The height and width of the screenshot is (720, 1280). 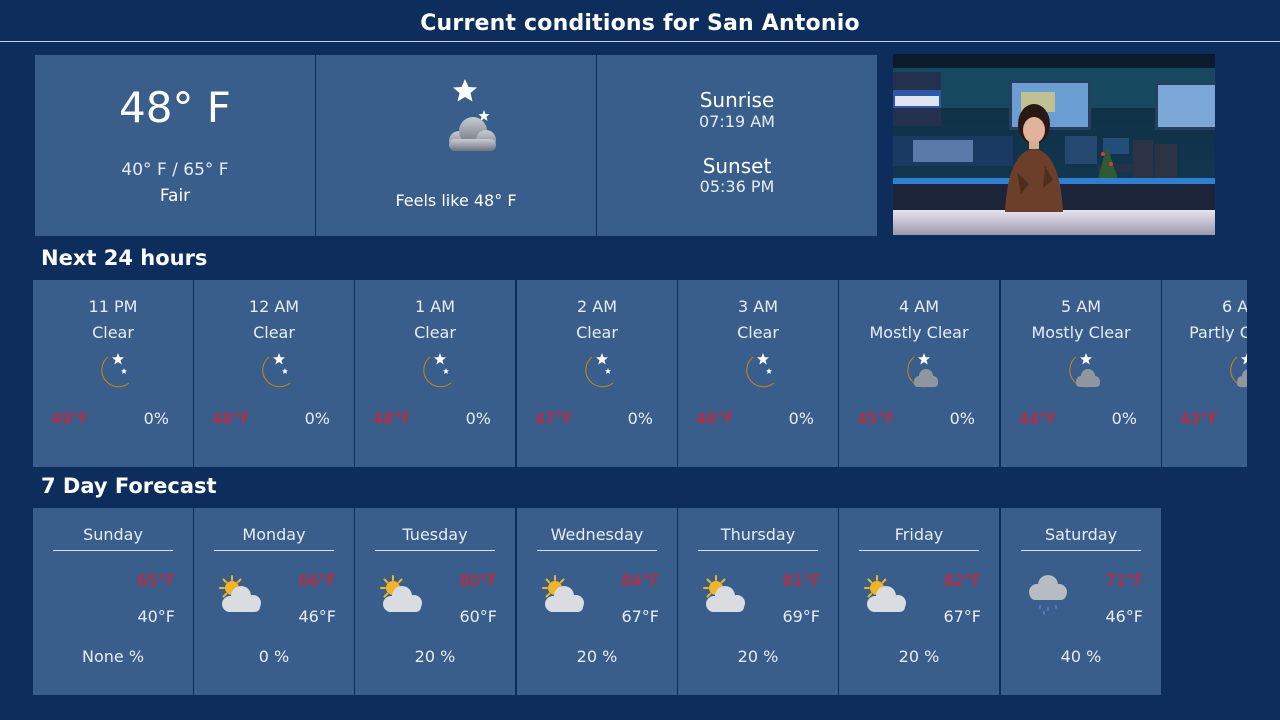 What do you see at coordinates (175, 170) in the screenshot?
I see `temperature-range: 40° F / 65° F` at bounding box center [175, 170].